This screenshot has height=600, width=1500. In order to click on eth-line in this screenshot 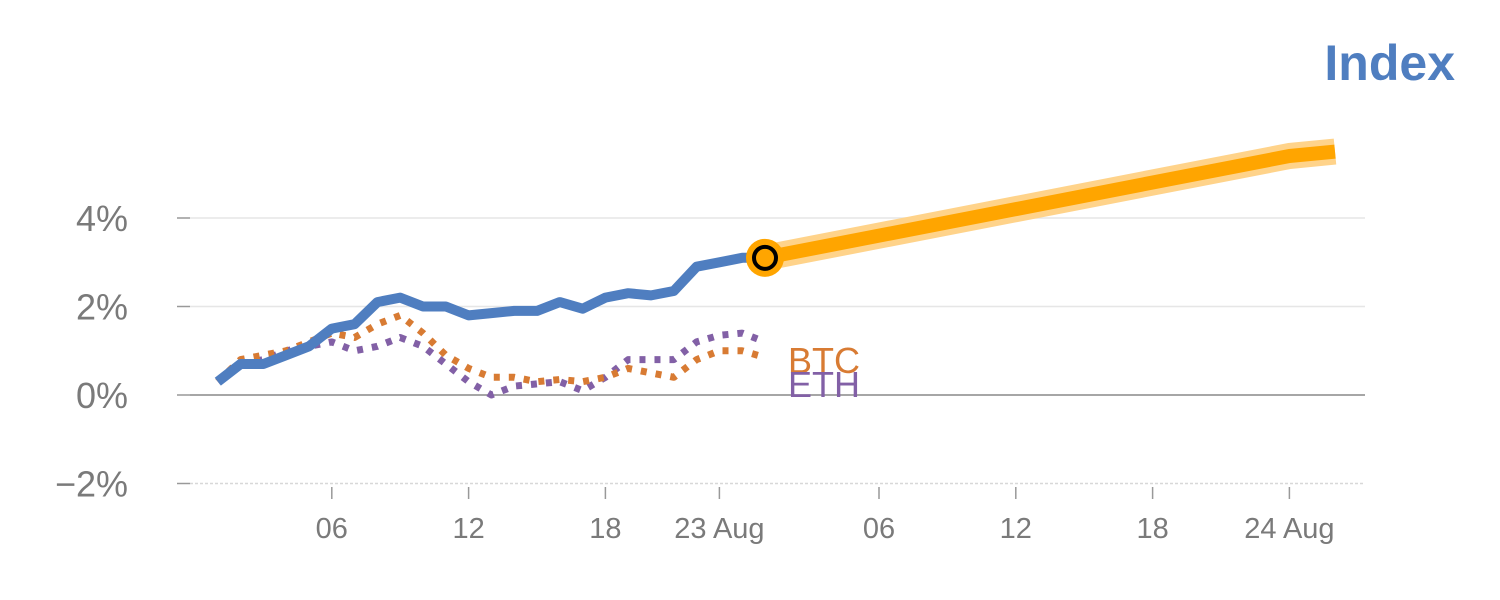, I will do `click(491, 364)`.